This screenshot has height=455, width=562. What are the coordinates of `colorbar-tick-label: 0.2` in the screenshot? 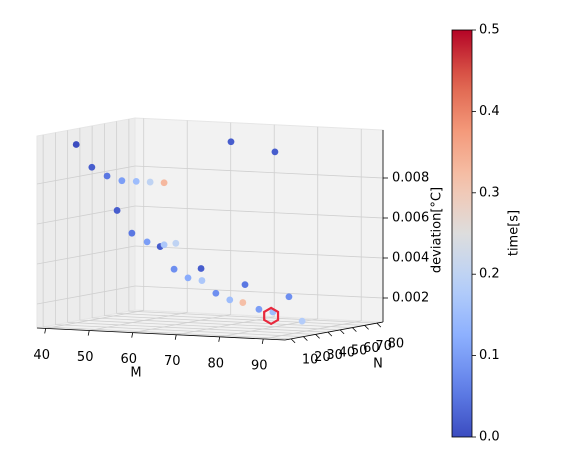 It's located at (489, 274).